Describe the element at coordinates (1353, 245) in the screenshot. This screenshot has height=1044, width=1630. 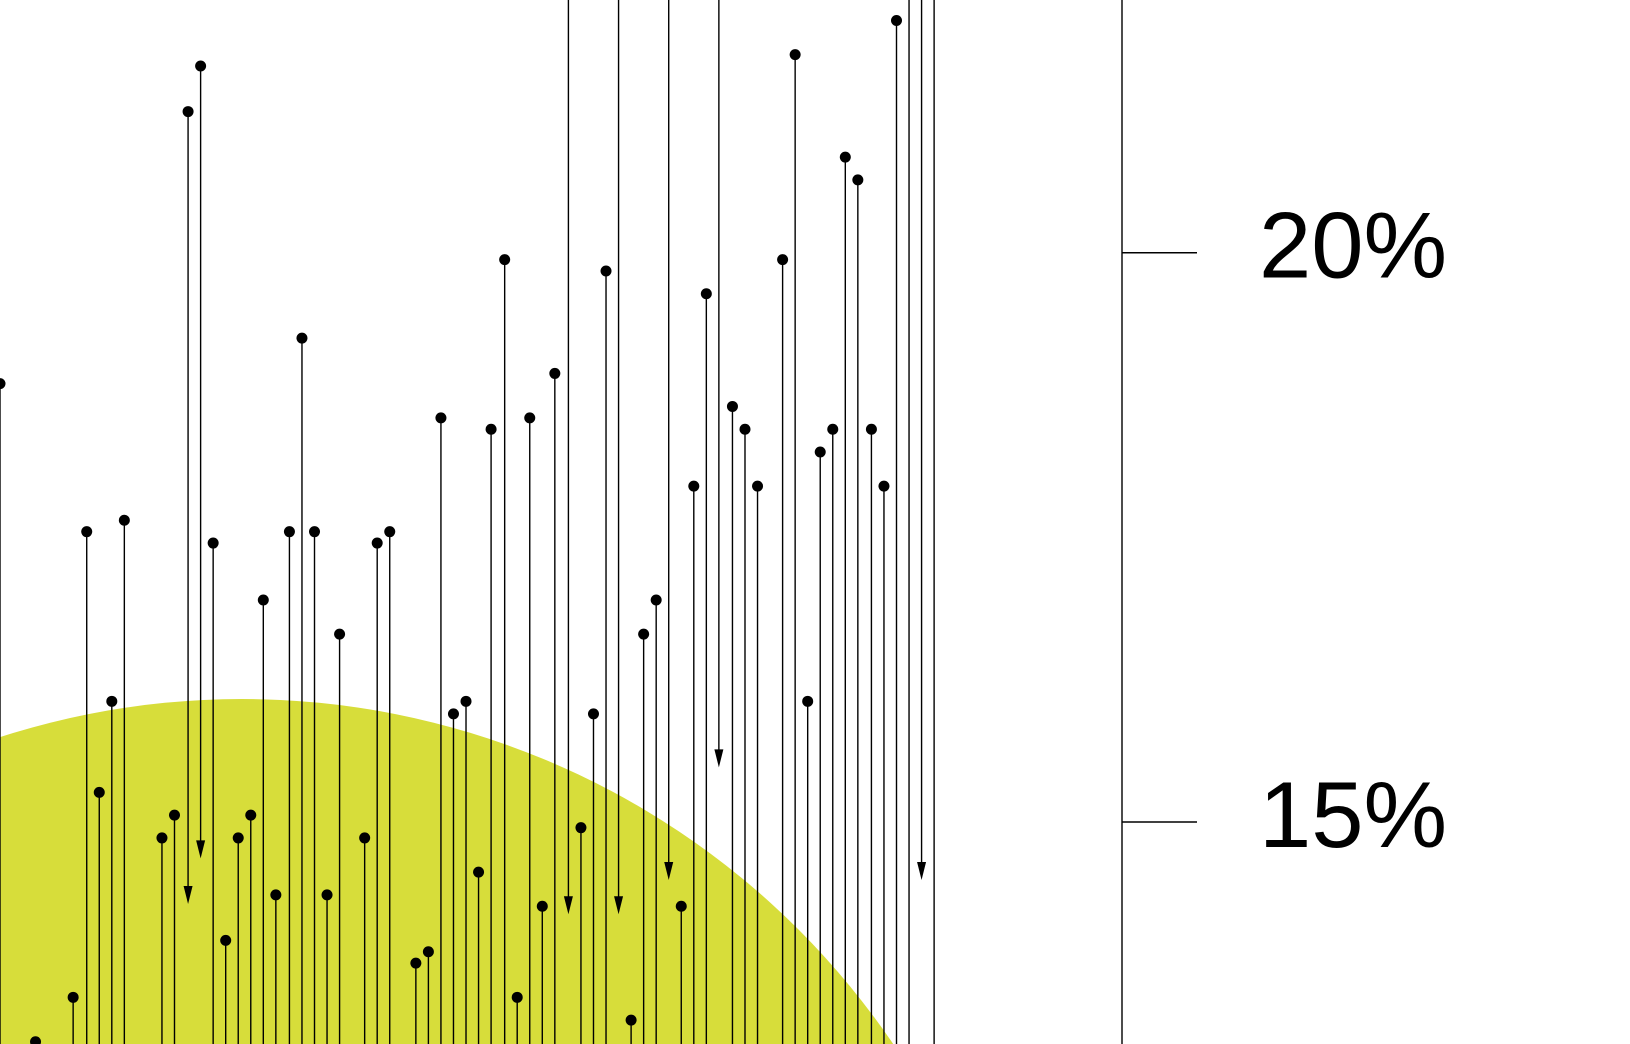
I see `y-tick-label: 20%` at that location.